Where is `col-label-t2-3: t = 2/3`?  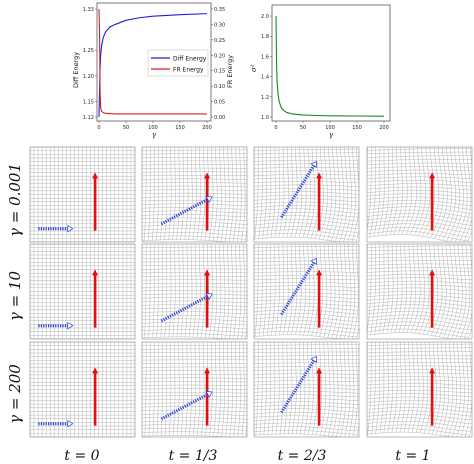 col-label-t2-3: t = 2/3 is located at coordinates (302, 456).